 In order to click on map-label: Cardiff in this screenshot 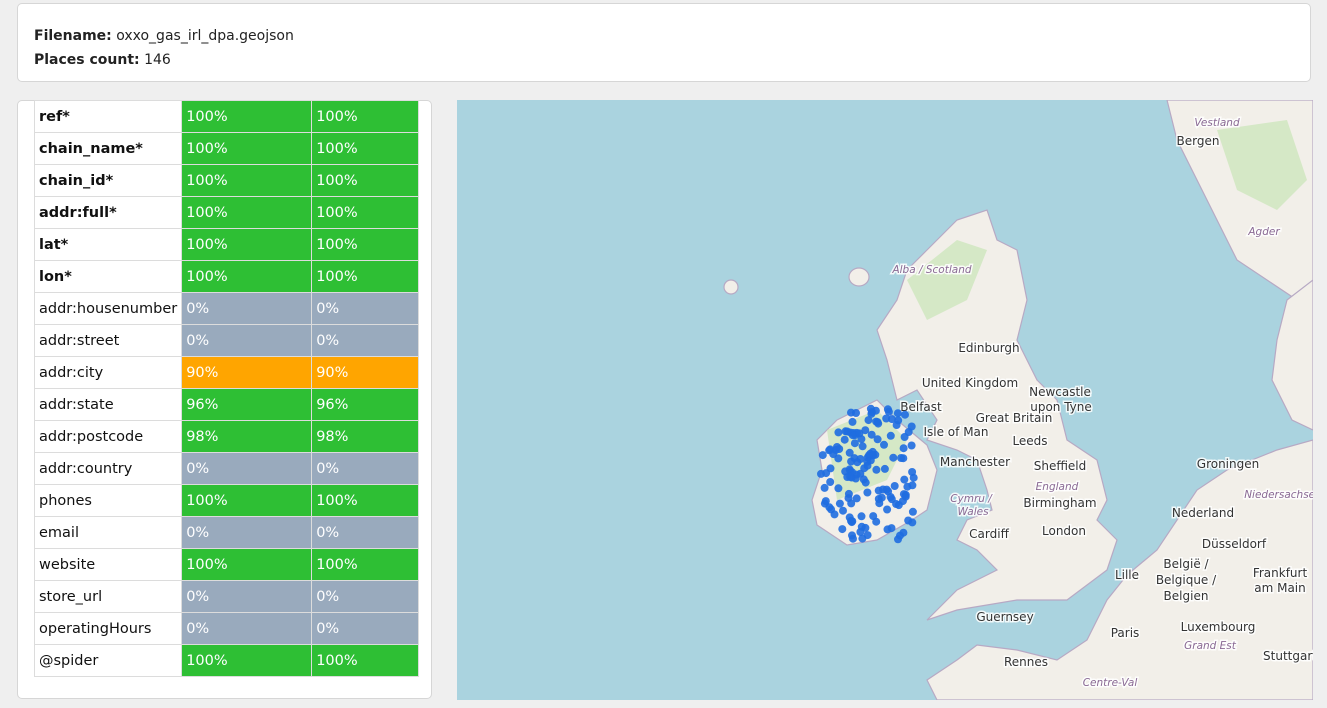, I will do `click(989, 534)`.